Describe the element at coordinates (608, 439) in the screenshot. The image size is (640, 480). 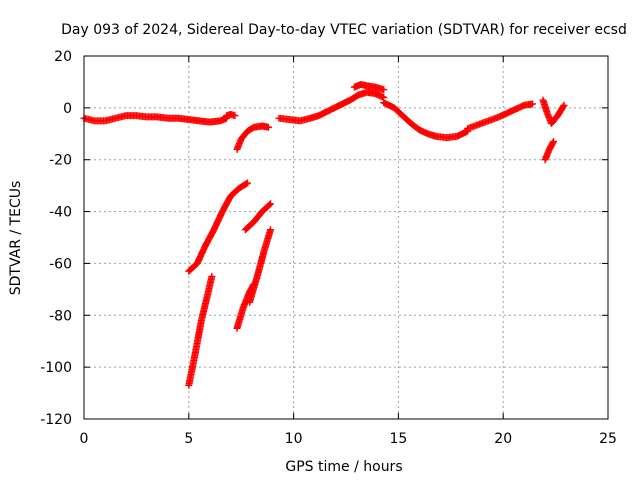
I see `x-tick-label: 25` at that location.